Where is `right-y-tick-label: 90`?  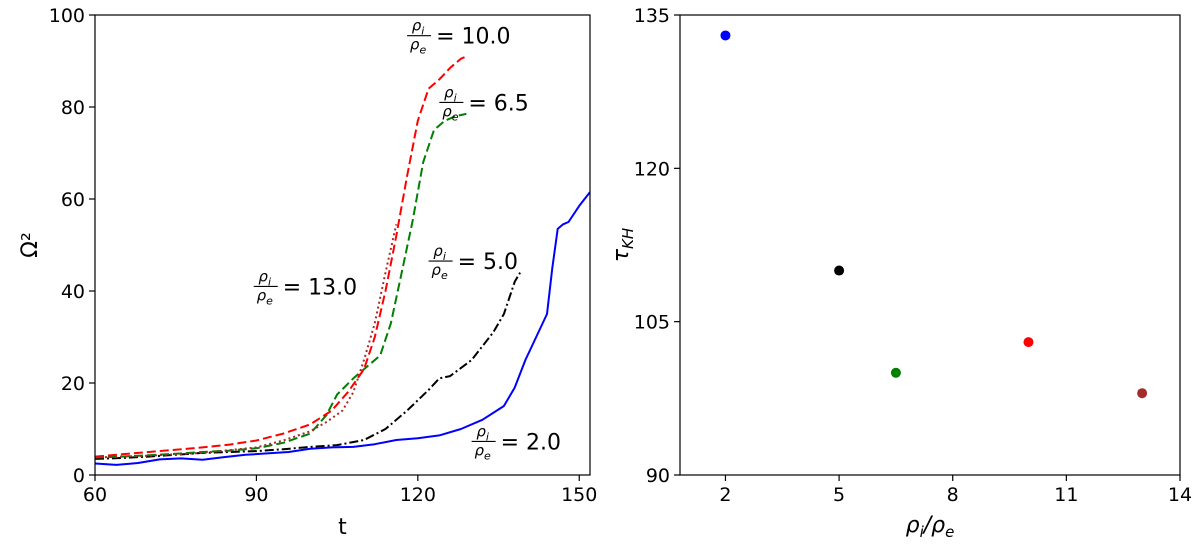 right-y-tick-label: 90 is located at coordinates (658, 476).